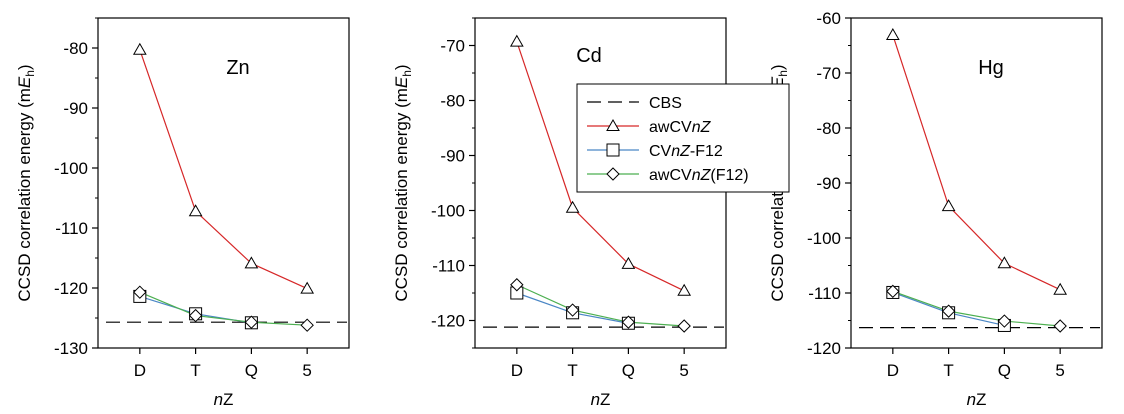 The width and height of the screenshot is (1124, 414). Describe the element at coordinates (613, 124) in the screenshot. I see `legend-marker-awcv` at that location.